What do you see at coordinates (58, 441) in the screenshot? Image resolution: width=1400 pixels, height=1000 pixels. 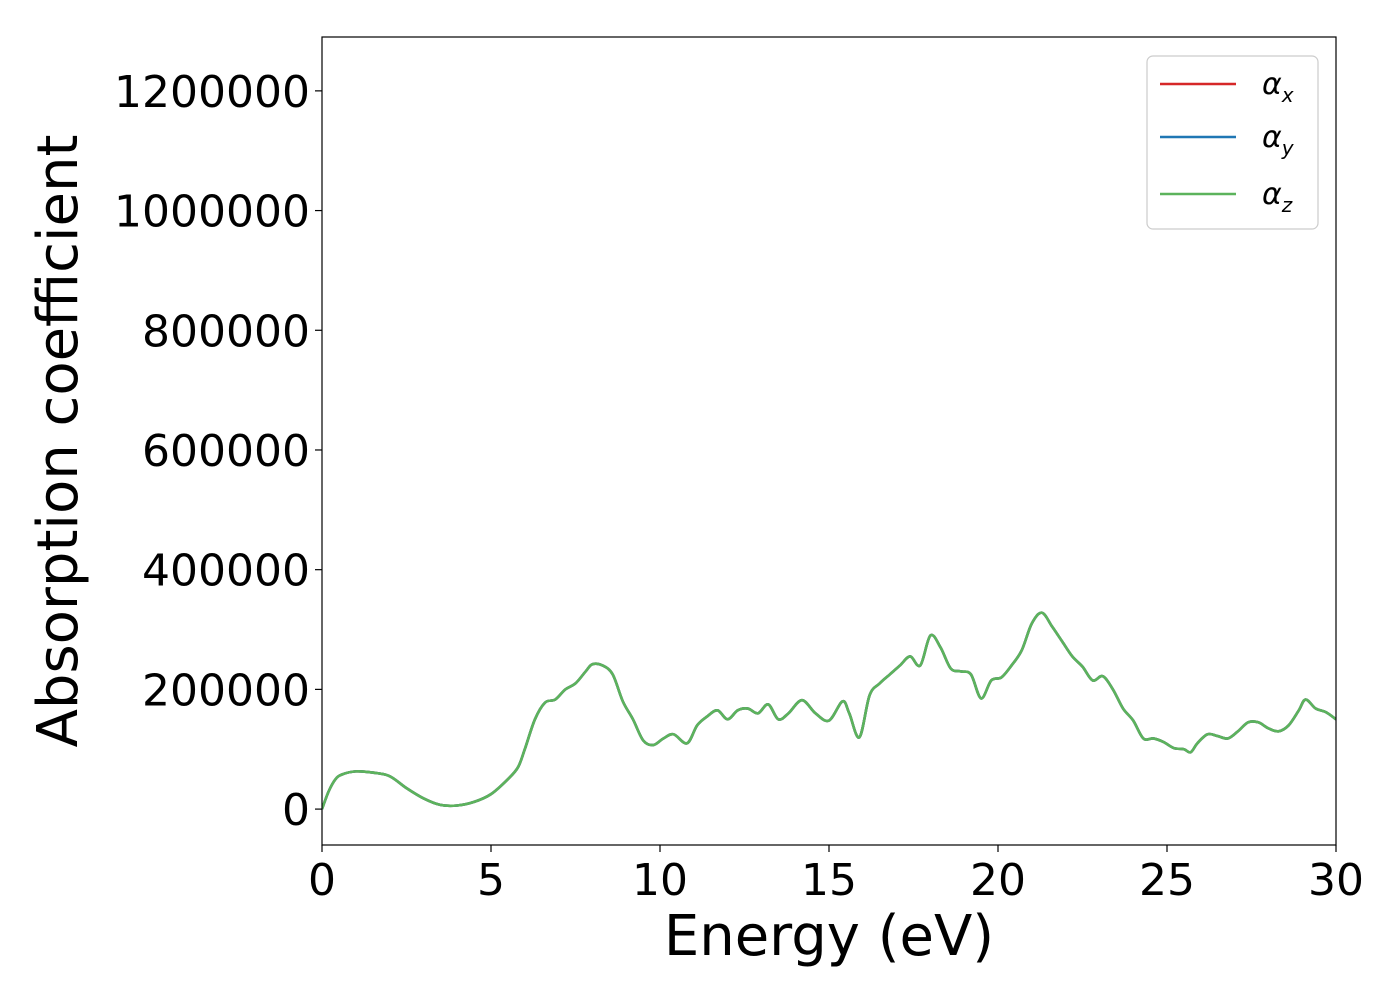 I see `y-axis-title: Absorption coefficient` at bounding box center [58, 441].